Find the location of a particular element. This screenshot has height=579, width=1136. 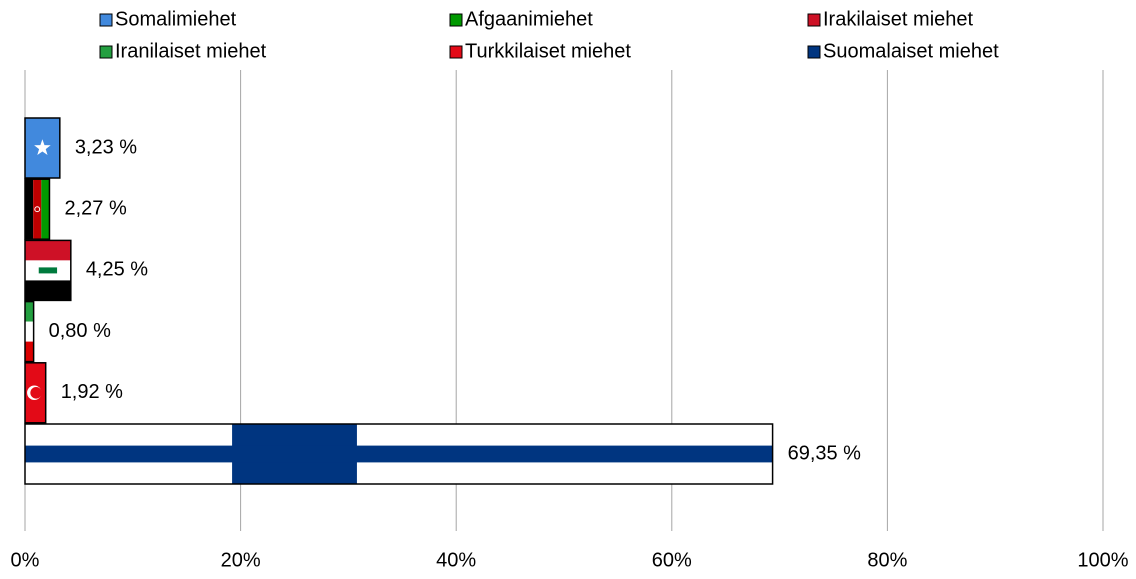

x-tick-label: 40% is located at coordinates (456, 560).